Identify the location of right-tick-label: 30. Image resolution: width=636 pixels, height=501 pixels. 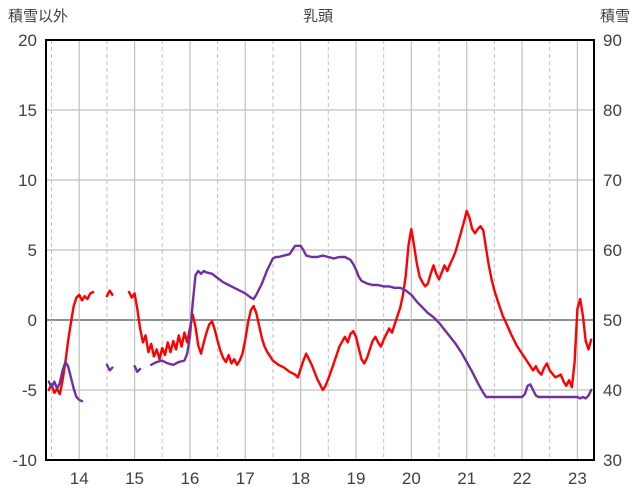
(612, 460).